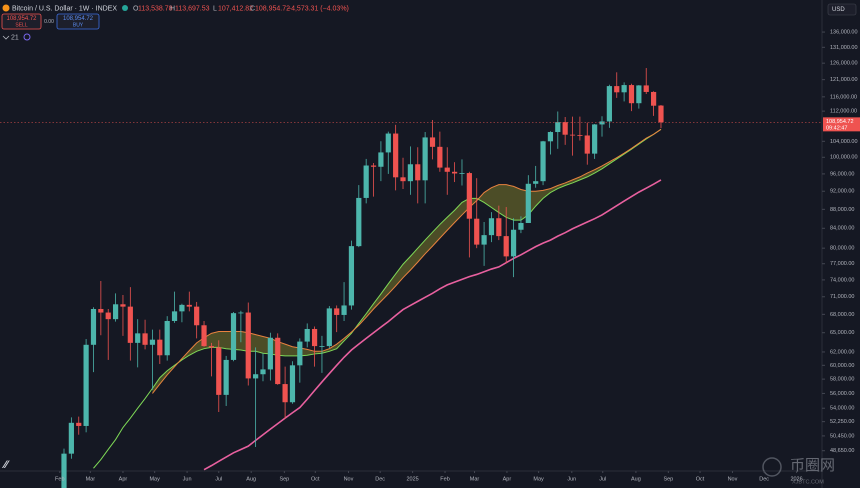  What do you see at coordinates (412, 479) in the screenshot?
I see `x-tick-label: 2025` at bounding box center [412, 479].